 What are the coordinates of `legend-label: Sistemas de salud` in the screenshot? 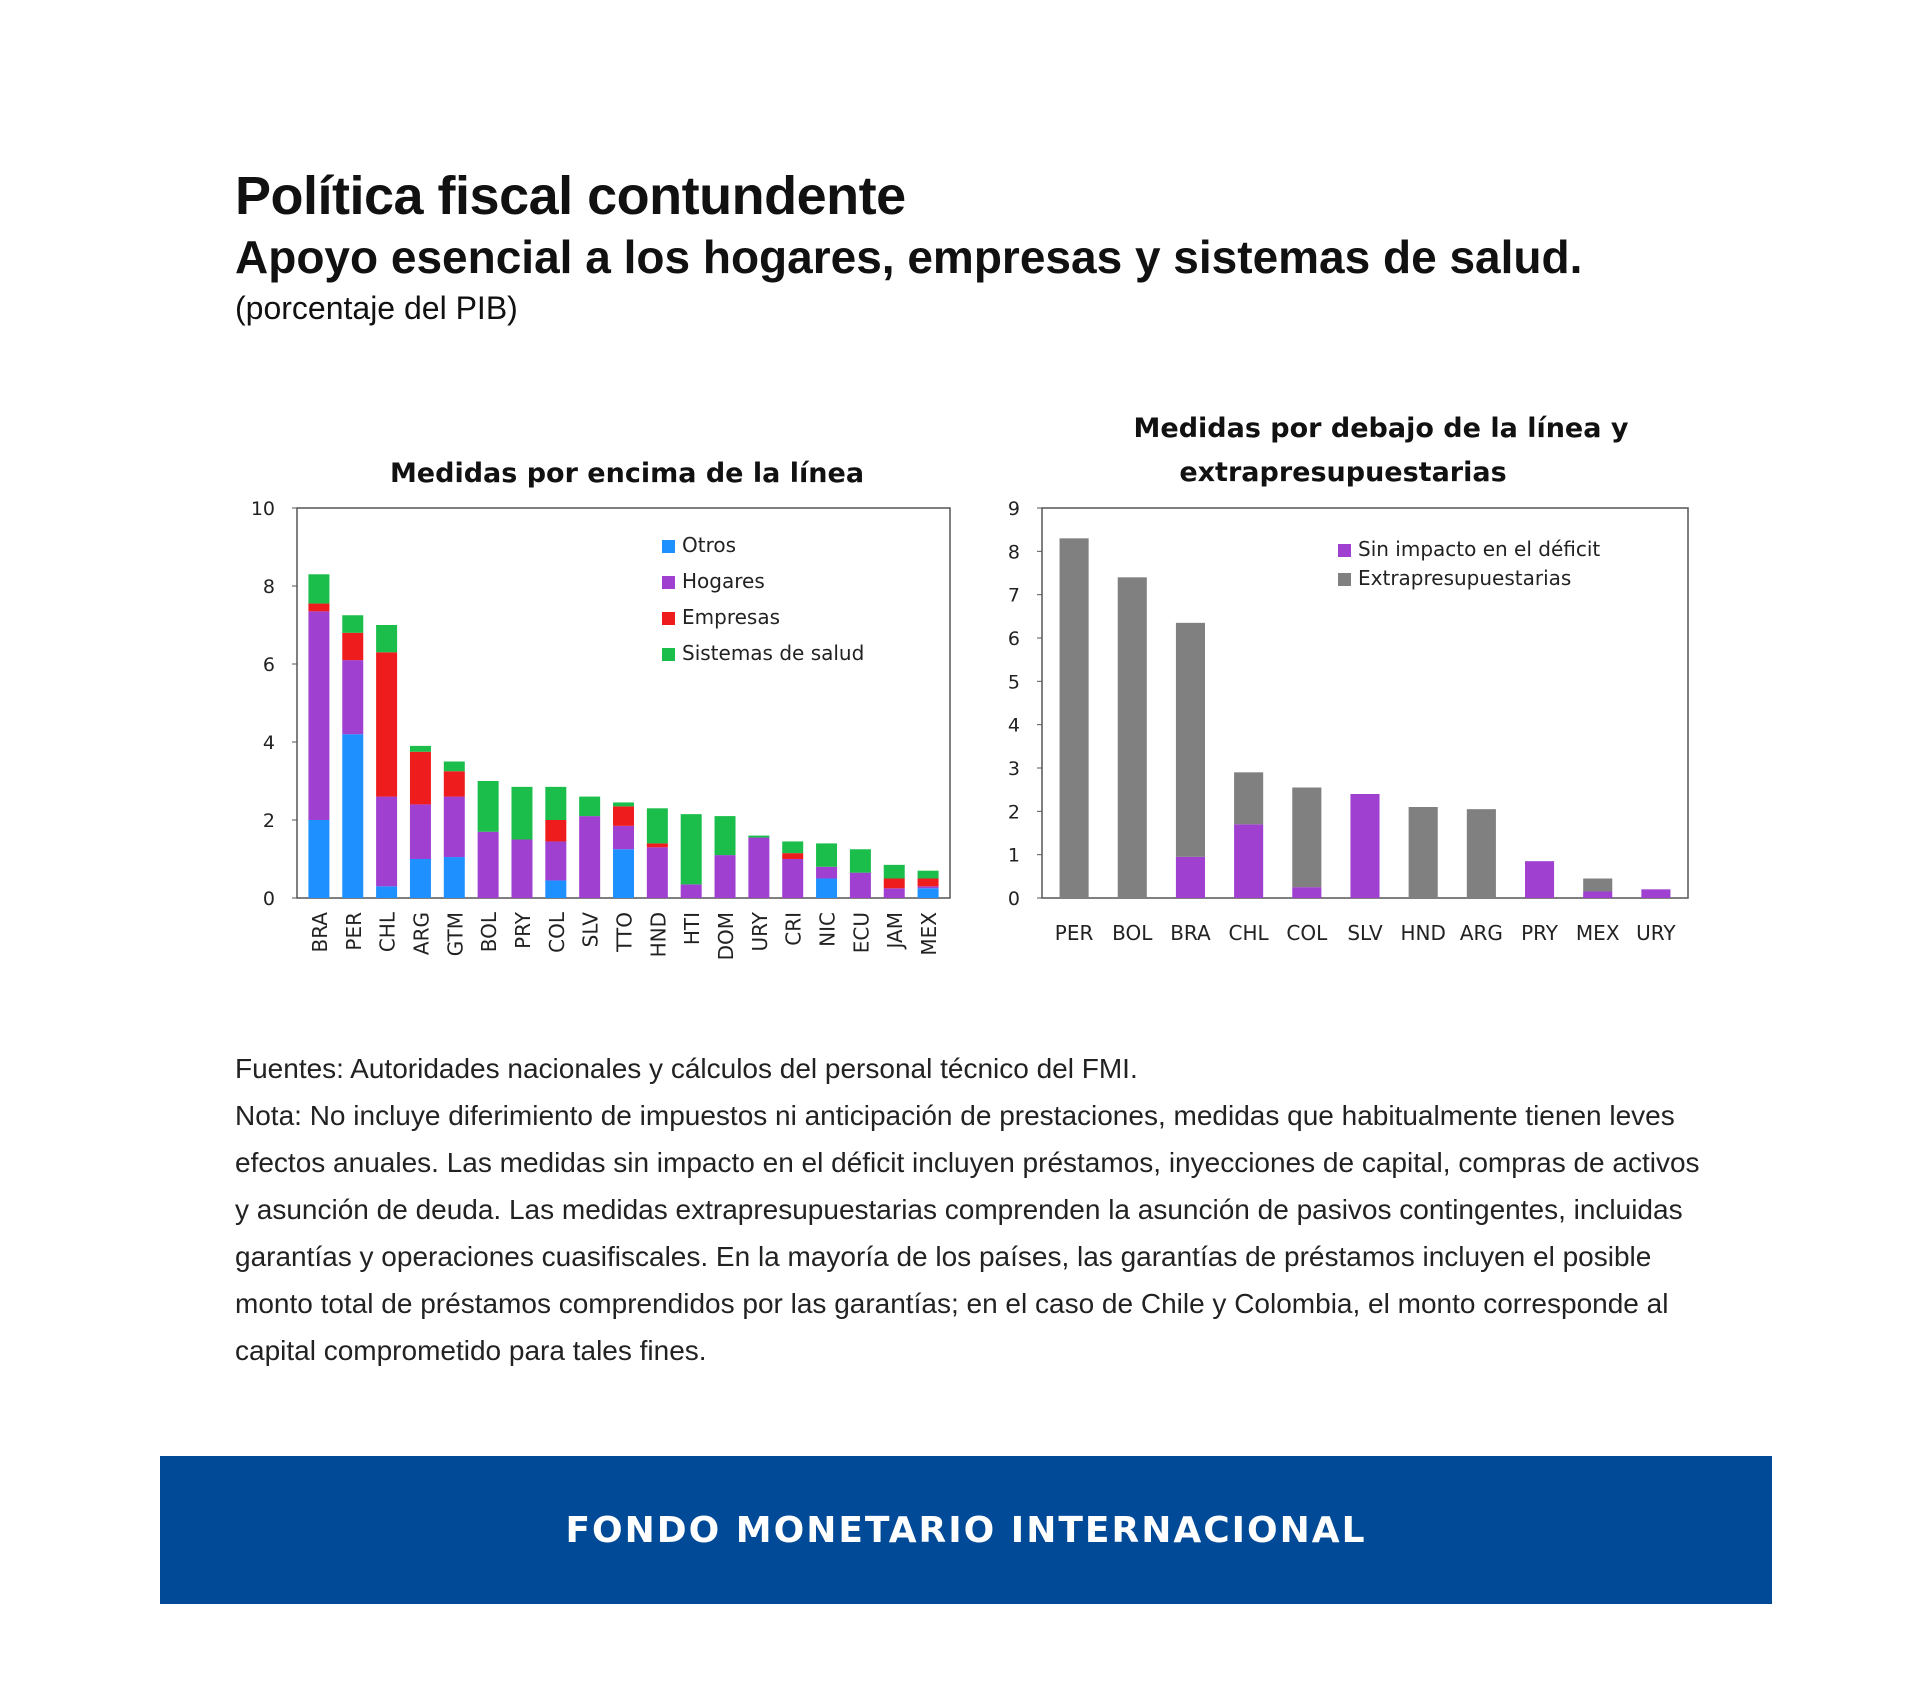 It's located at (773, 653).